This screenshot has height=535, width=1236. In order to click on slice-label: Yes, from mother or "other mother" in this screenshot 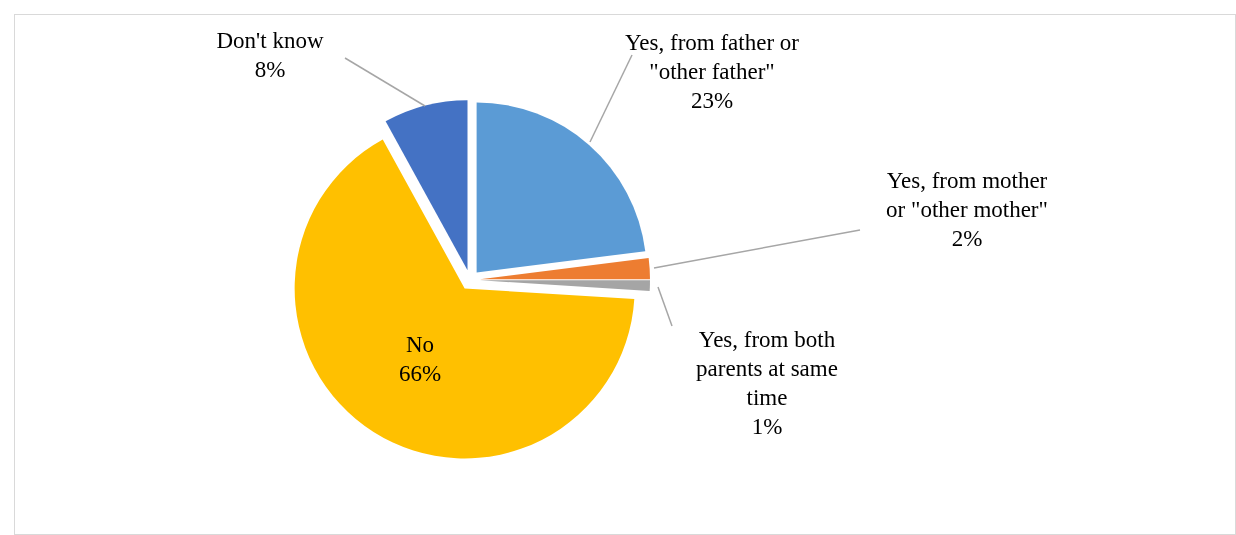, I will do `click(967, 195)`.